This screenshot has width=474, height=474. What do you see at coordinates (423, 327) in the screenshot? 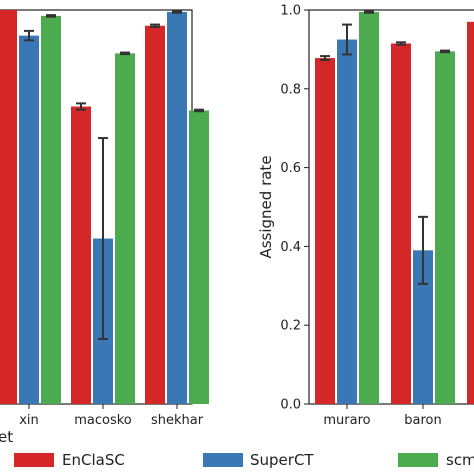
I see `bar-superct-baron` at bounding box center [423, 327].